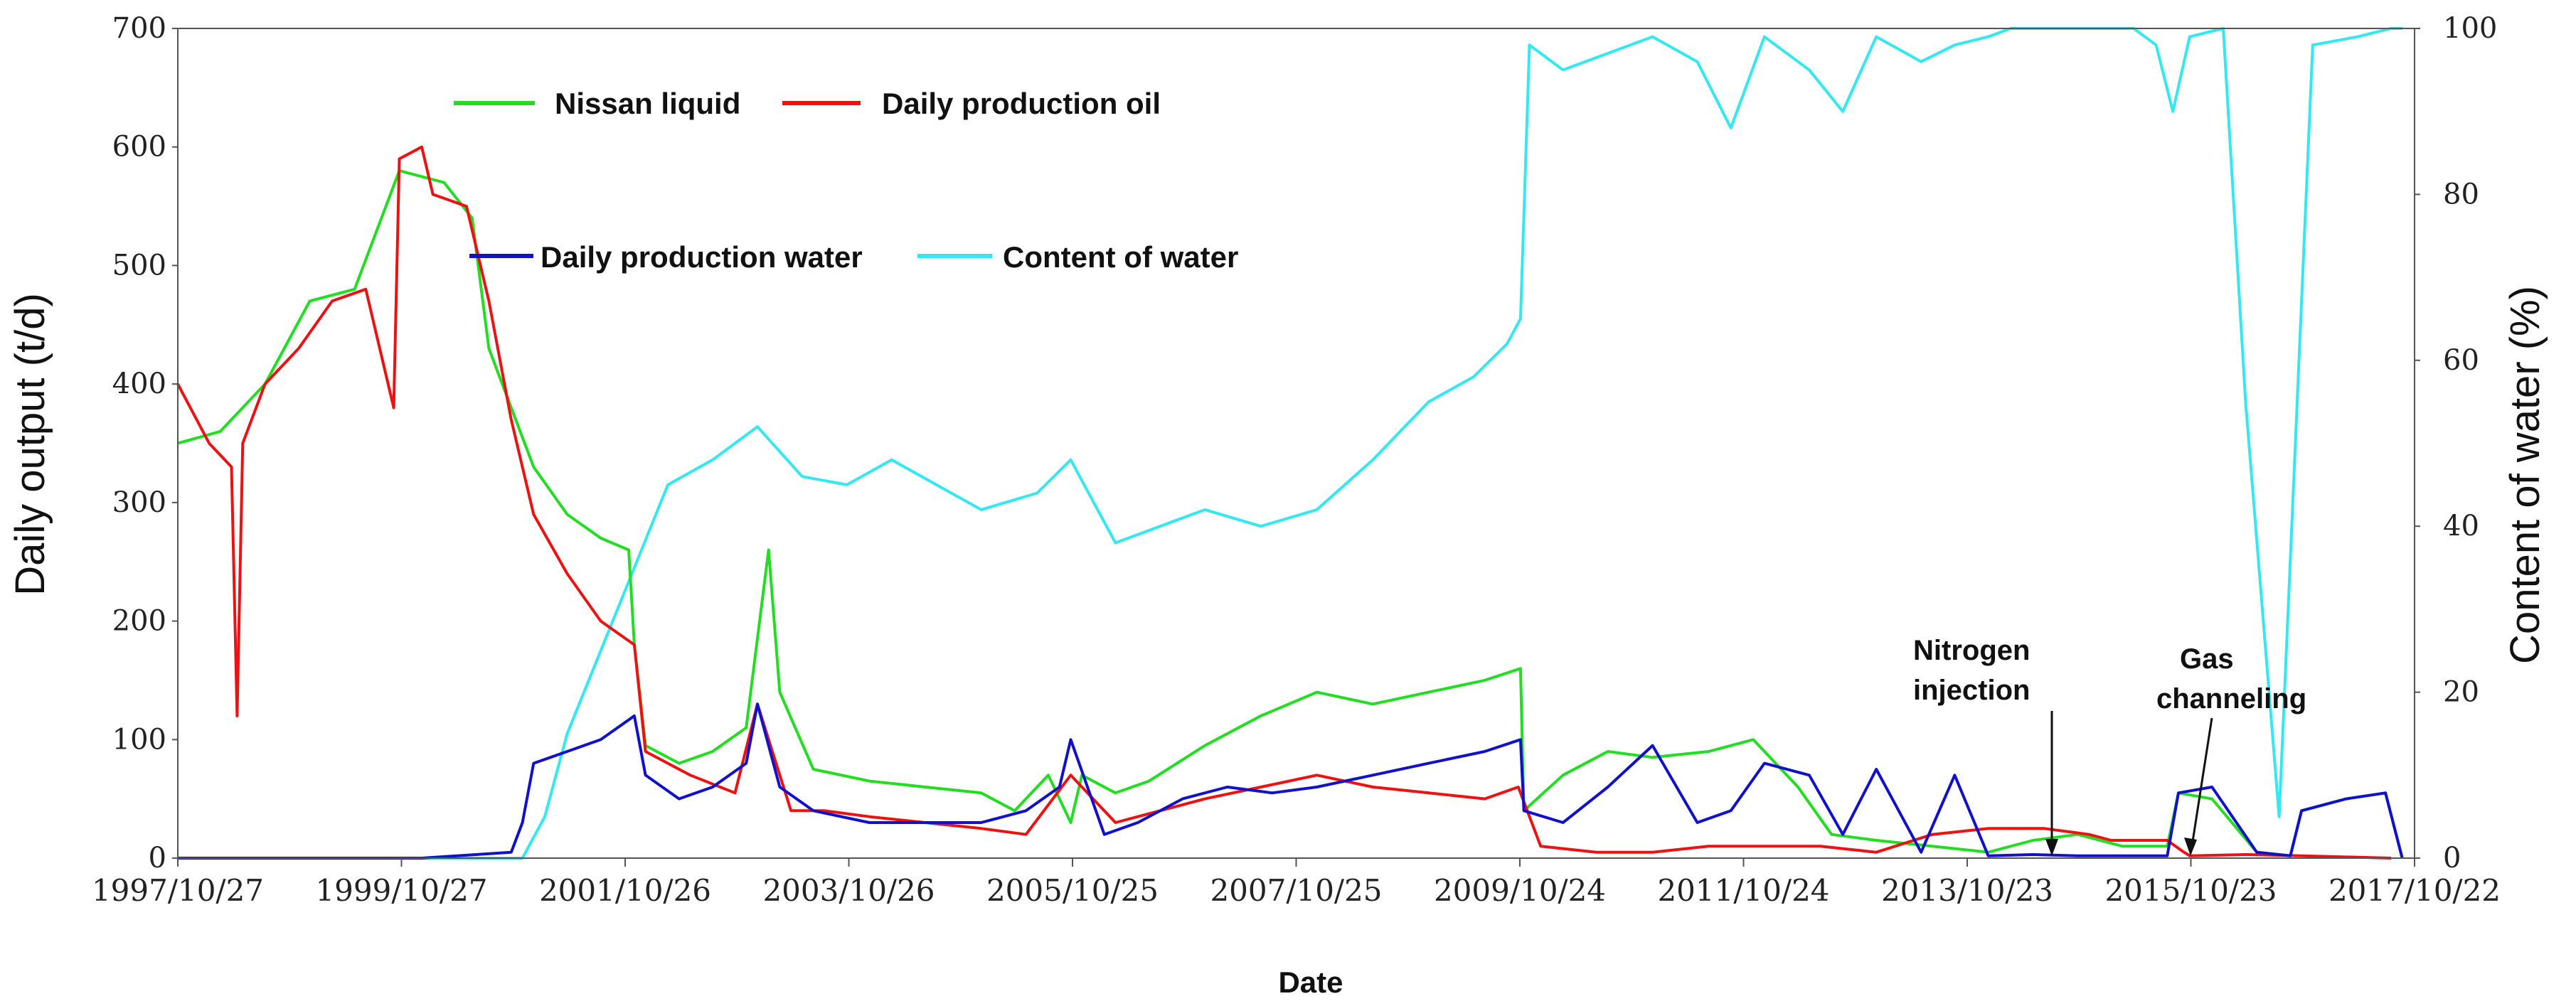  Describe the element at coordinates (1985, 745) in the screenshot. I see `annotation-nitrogen-injection: Nitrogen injection` at that location.